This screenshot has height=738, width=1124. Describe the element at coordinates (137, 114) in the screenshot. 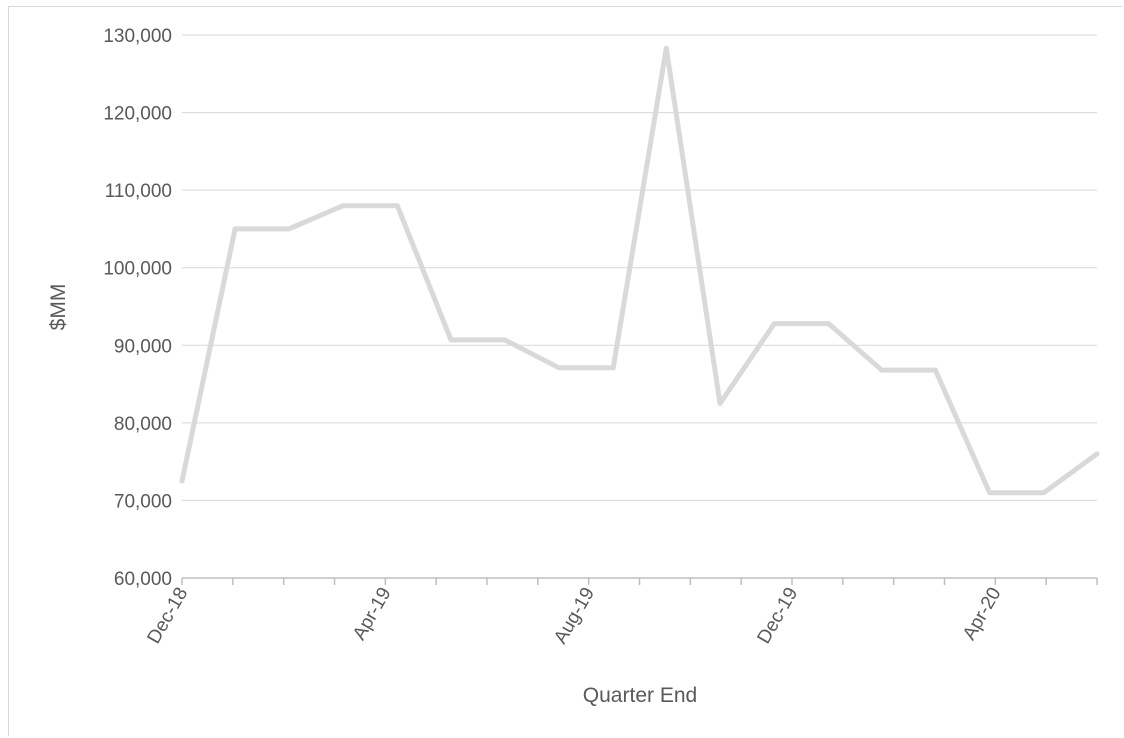

I see `y-tick-label: 120,000` at that location.